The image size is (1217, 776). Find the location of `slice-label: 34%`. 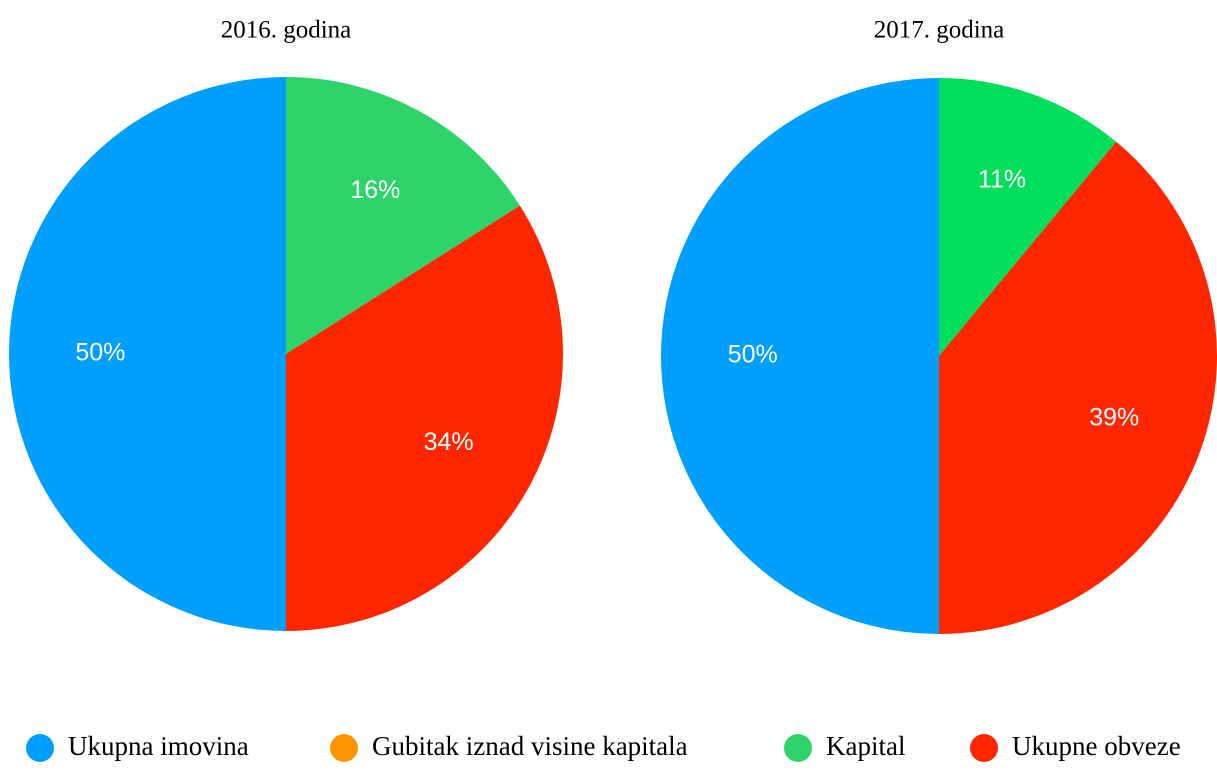

slice-label: 34% is located at coordinates (449, 442).